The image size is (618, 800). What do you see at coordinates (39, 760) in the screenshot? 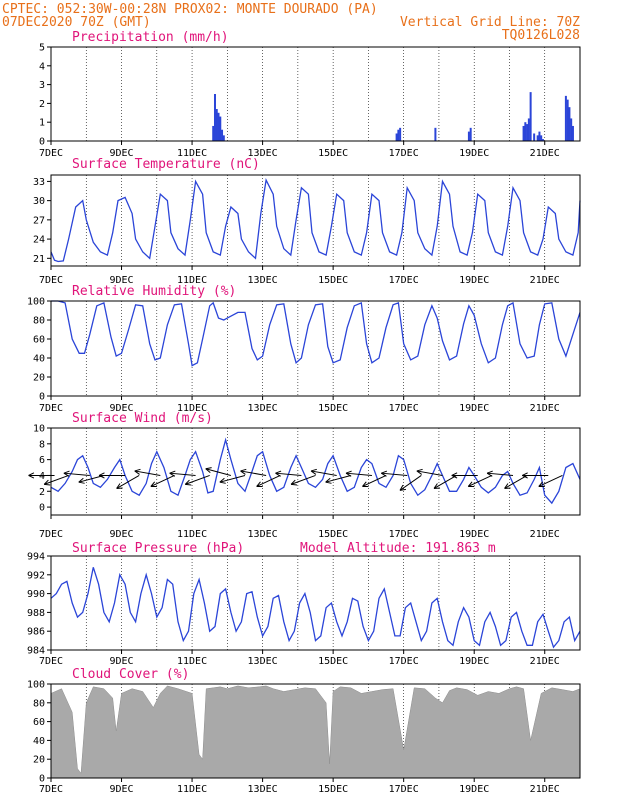
I see `ytick-label: 20` at bounding box center [39, 760].